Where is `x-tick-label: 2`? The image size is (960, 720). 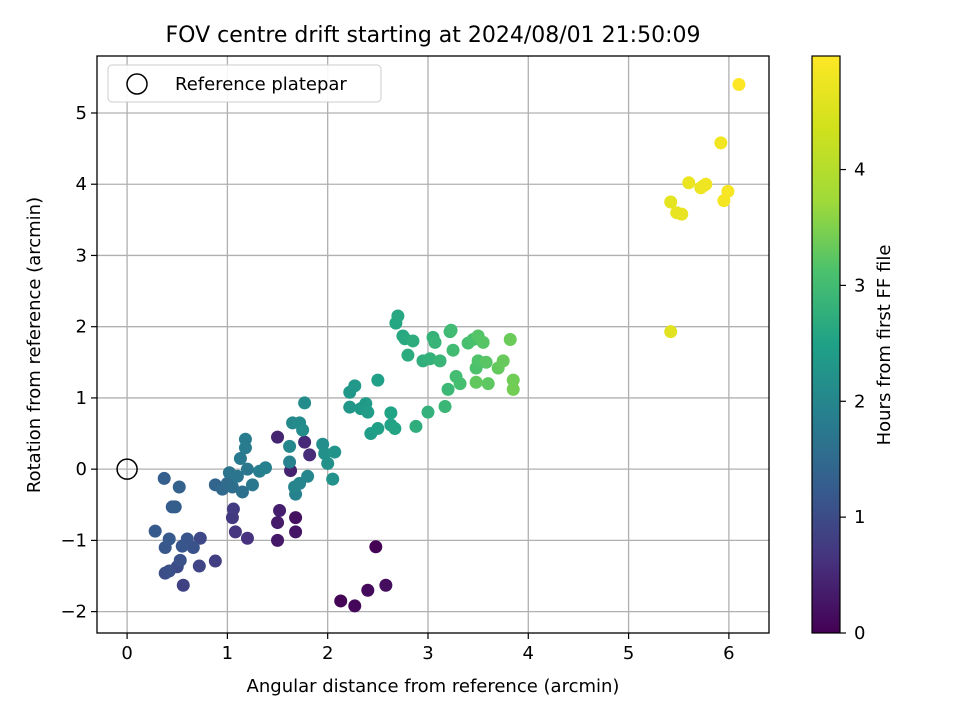
x-tick-label: 2 is located at coordinates (327, 653).